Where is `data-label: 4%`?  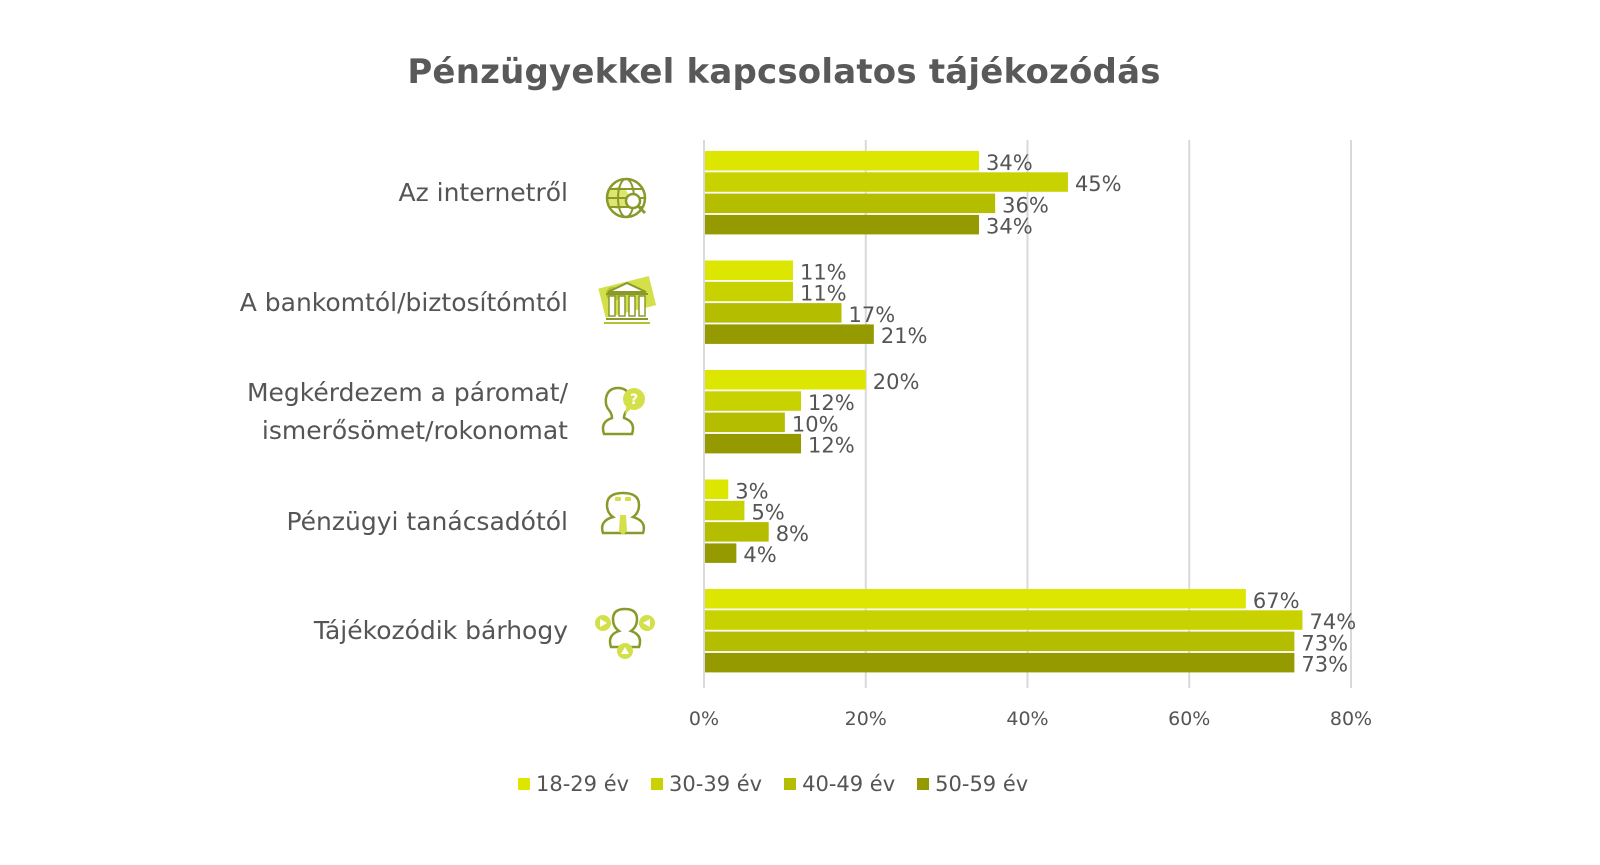 data-label: 4% is located at coordinates (759, 555).